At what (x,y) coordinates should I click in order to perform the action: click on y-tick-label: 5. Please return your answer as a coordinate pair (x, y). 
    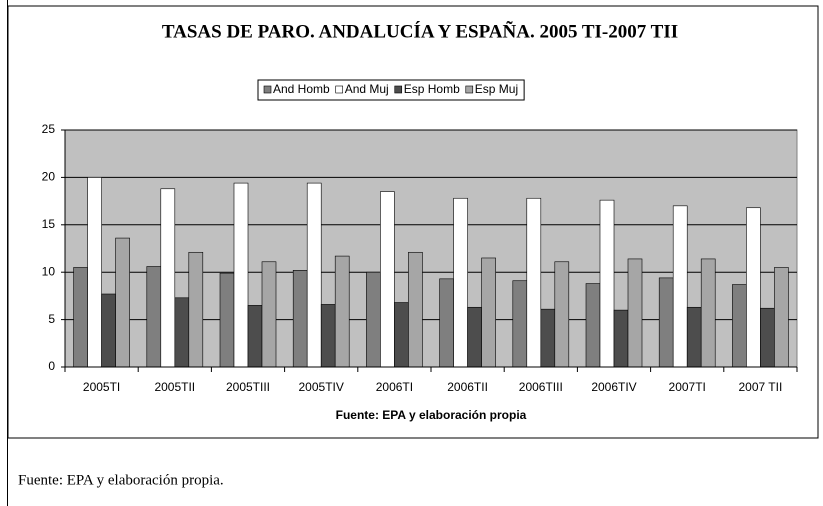
    Looking at the image, I should click on (51, 319).